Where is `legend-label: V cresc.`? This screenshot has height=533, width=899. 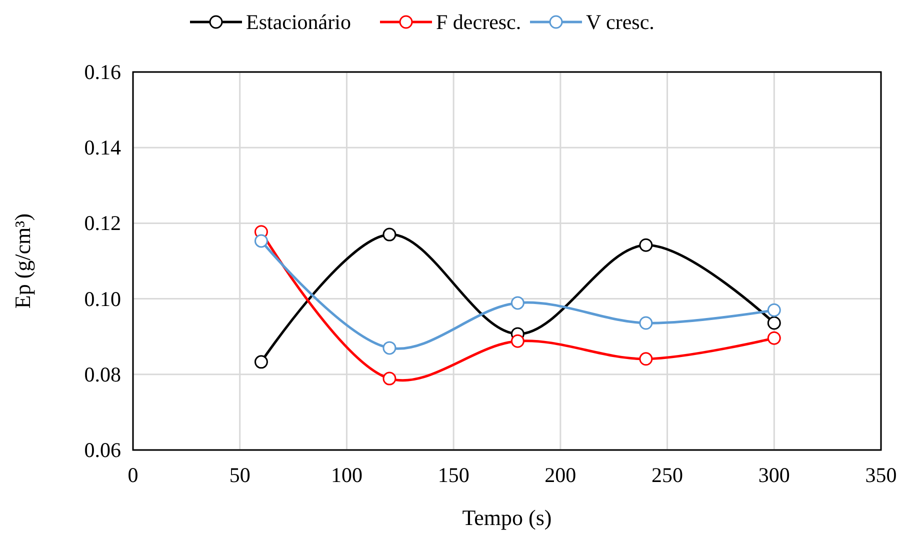
legend-label: V cresc. is located at coordinates (620, 22).